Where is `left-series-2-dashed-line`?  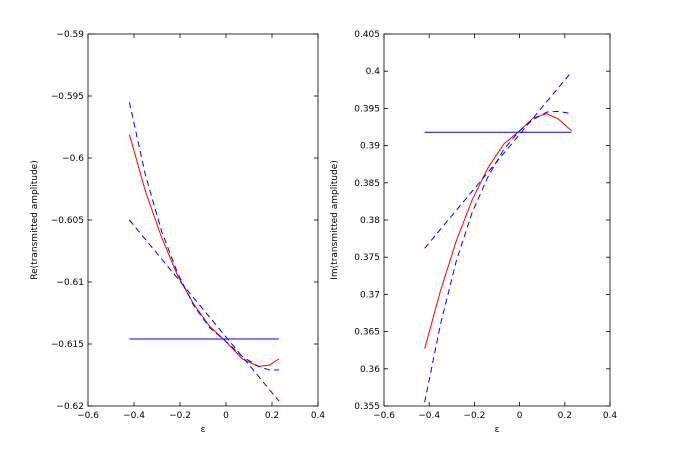
left-series-2-dashed-line is located at coordinates (204, 310).